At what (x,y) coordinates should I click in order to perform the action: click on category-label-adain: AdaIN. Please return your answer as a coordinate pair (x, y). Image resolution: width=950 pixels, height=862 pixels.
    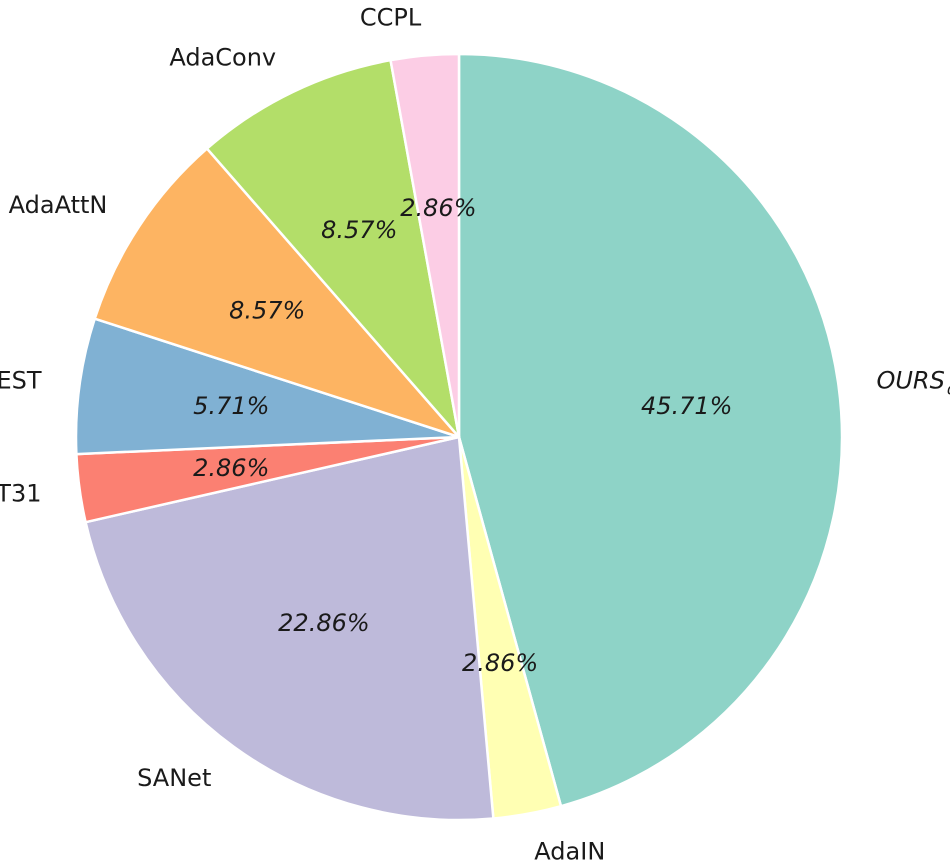
    Looking at the image, I should click on (569, 850).